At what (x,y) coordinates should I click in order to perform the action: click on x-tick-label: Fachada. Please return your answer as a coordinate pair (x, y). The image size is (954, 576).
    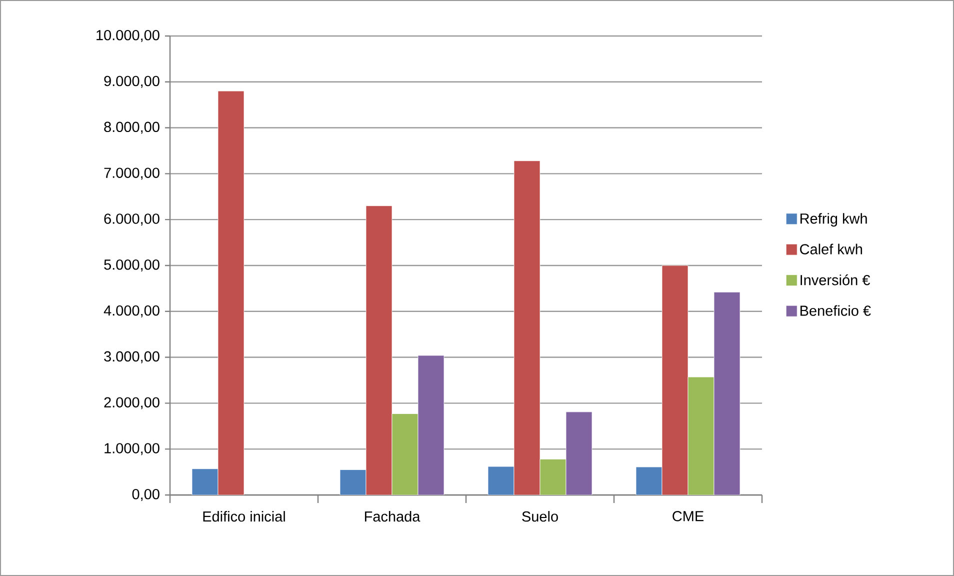
    Looking at the image, I should click on (392, 516).